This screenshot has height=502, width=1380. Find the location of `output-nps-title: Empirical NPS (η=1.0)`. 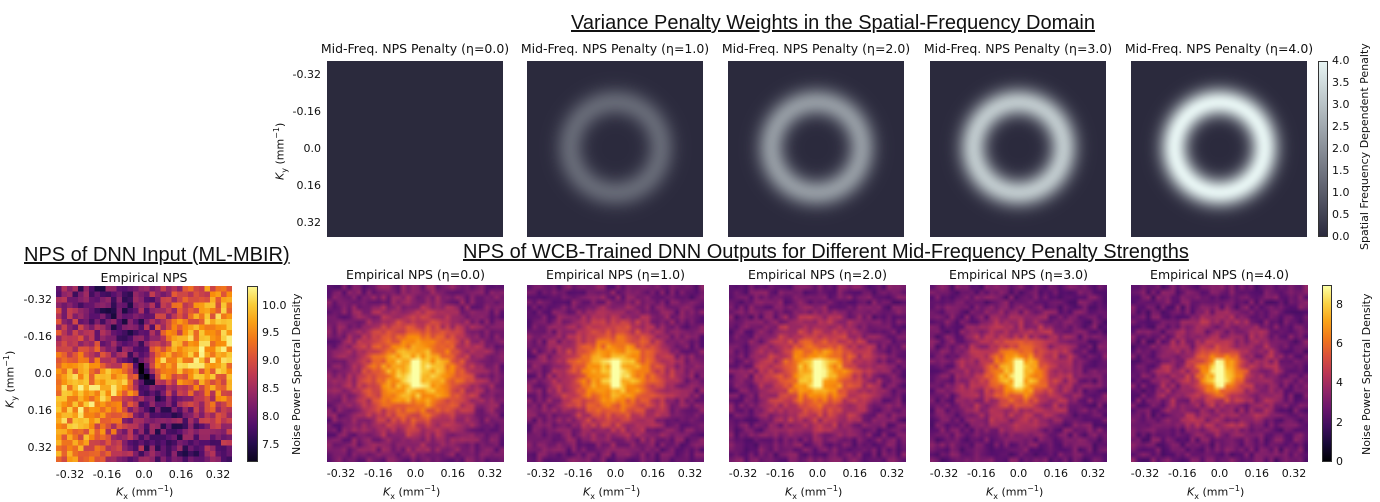

output-nps-title: Empirical NPS (η=1.0) is located at coordinates (615, 274).